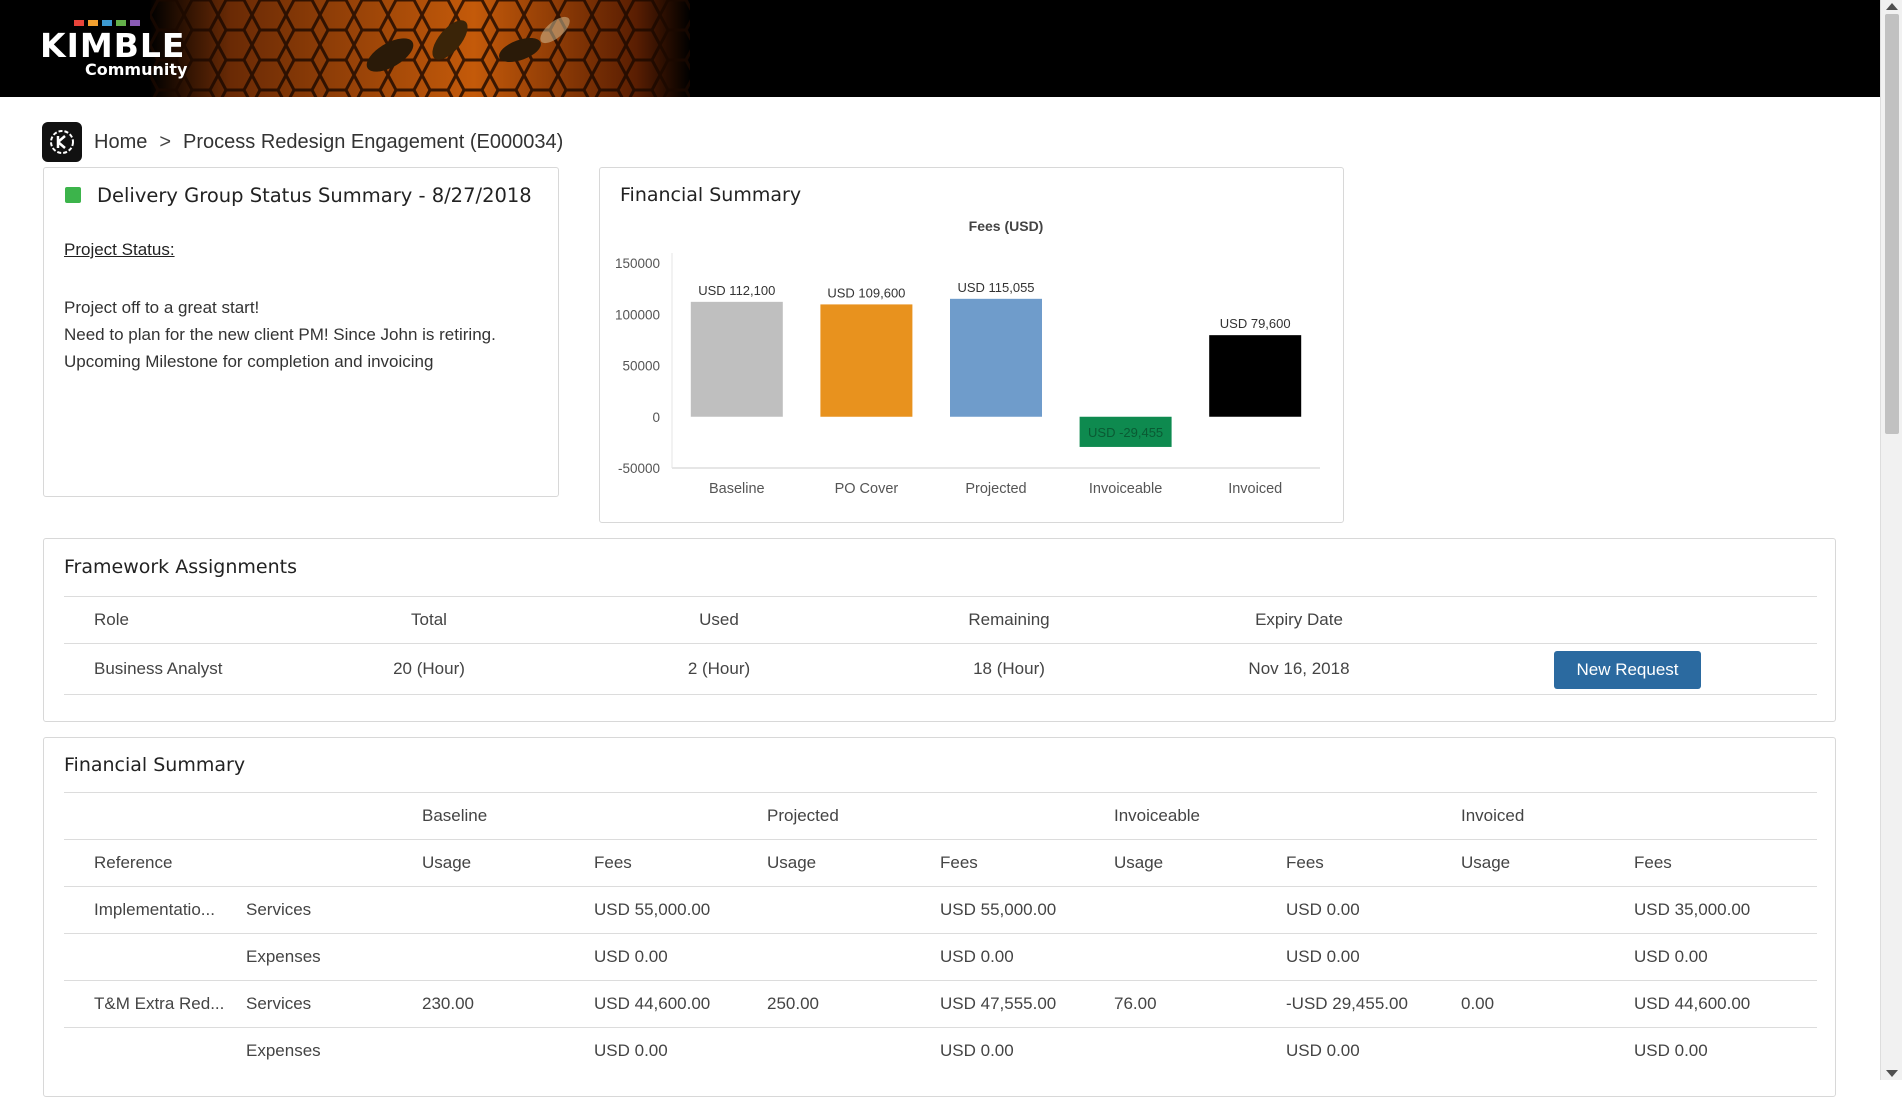 This screenshot has height=1097, width=1902. I want to click on framework-title: Framework Assignments, so click(180, 567).